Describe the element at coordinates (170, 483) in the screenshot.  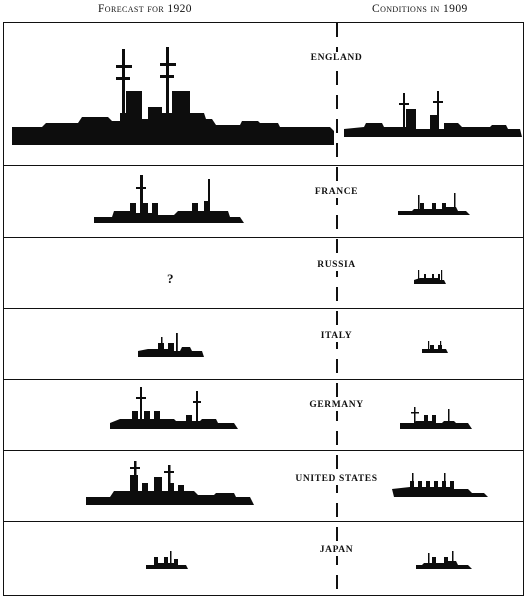
I see `united-states-forecast-ship-silhouette` at that location.